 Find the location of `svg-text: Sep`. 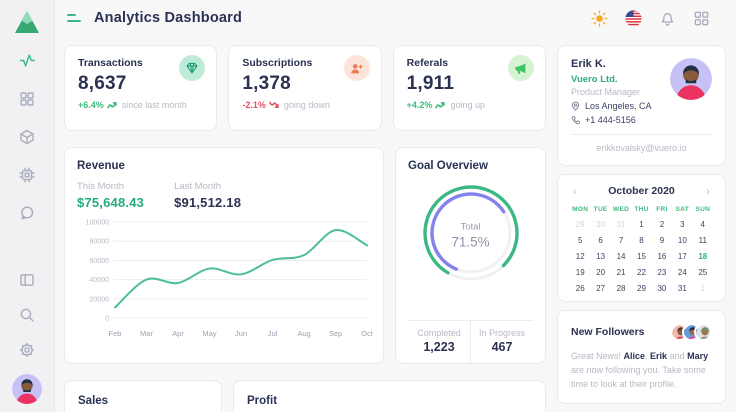

svg-text: Sep is located at coordinates (335, 333).